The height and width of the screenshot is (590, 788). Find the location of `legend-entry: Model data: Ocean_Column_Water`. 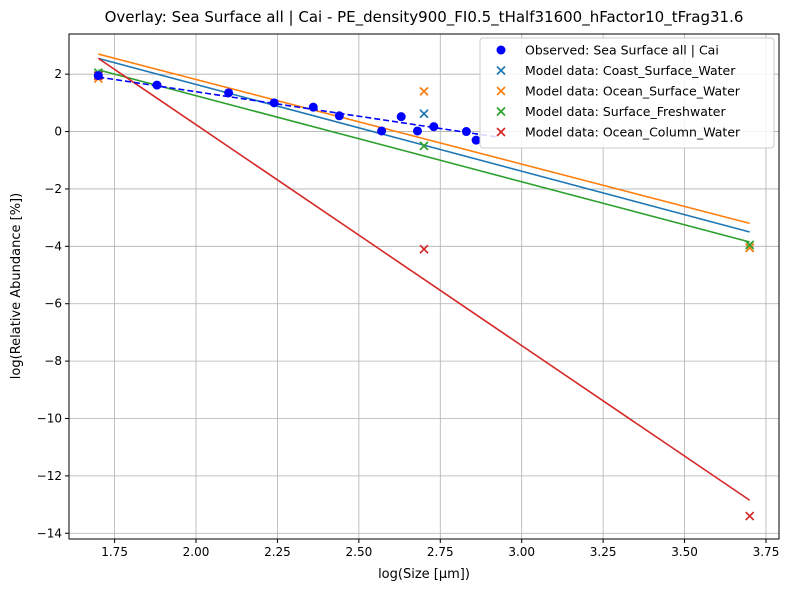

legend-entry: Model data: Ocean_Column_Water is located at coordinates (618, 132).